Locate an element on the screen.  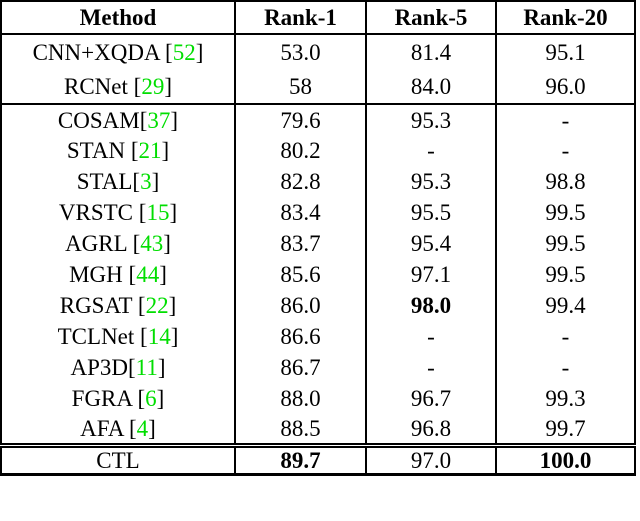
rank1-cell: 79.6 is located at coordinates (301, 119).